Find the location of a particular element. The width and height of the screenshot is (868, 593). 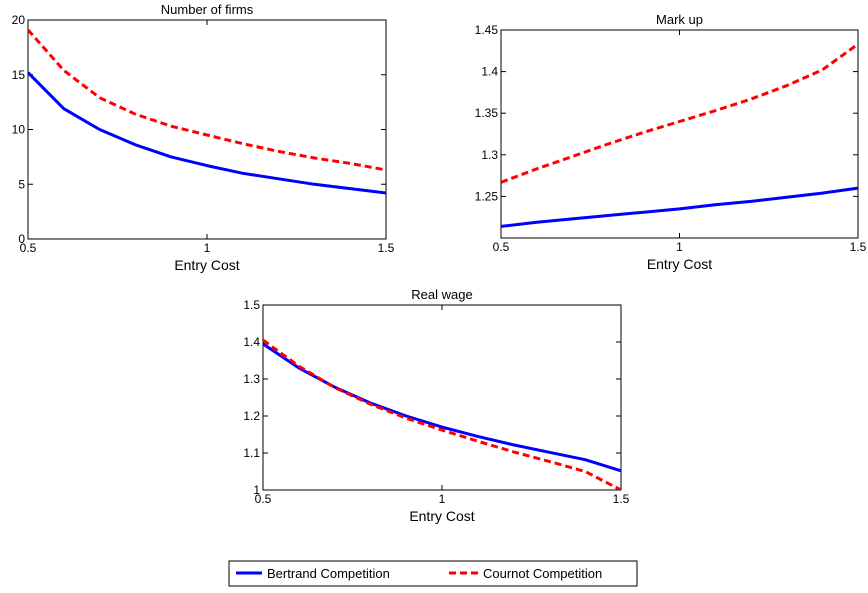

chart-title: Real wage is located at coordinates (441, 294).